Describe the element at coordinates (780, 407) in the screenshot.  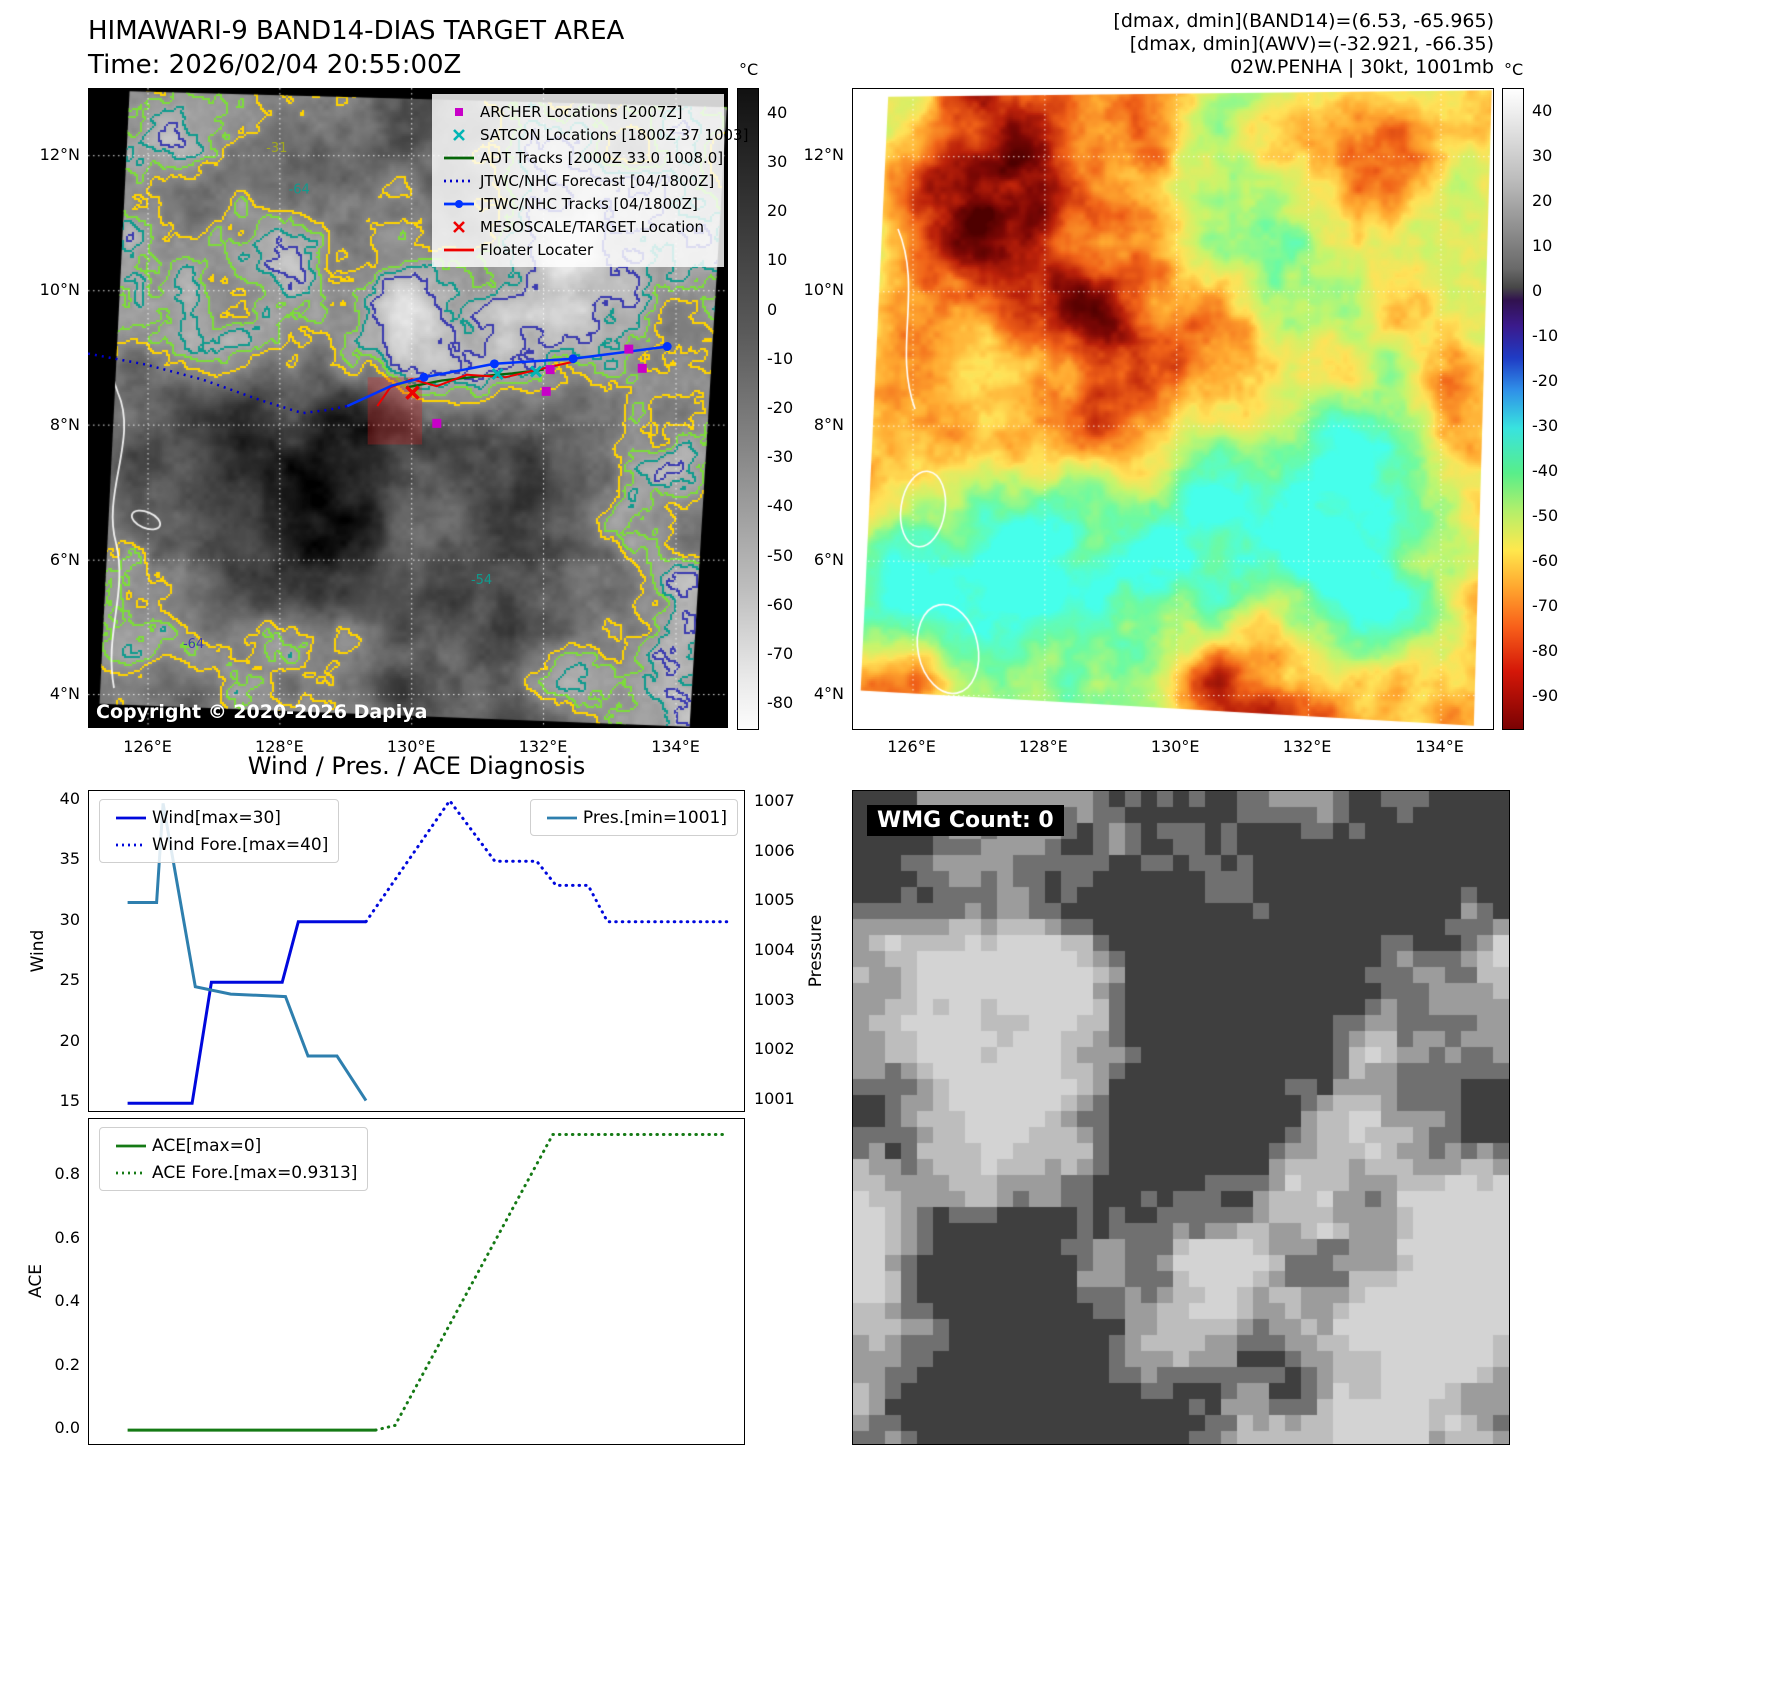
I see `band14-cbar-tick: -20` at that location.